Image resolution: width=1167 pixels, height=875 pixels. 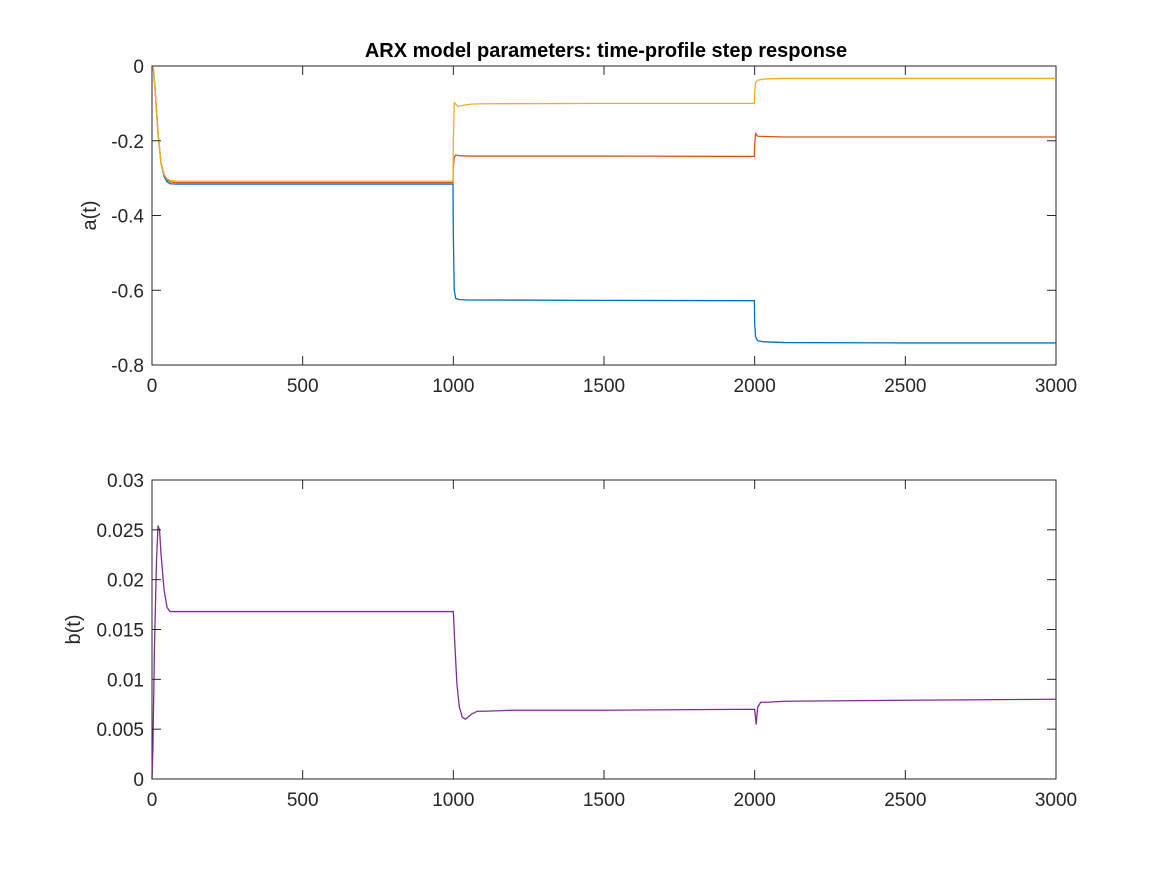 What do you see at coordinates (303, 386) in the screenshot?
I see `top-xtick-label: 500` at bounding box center [303, 386].